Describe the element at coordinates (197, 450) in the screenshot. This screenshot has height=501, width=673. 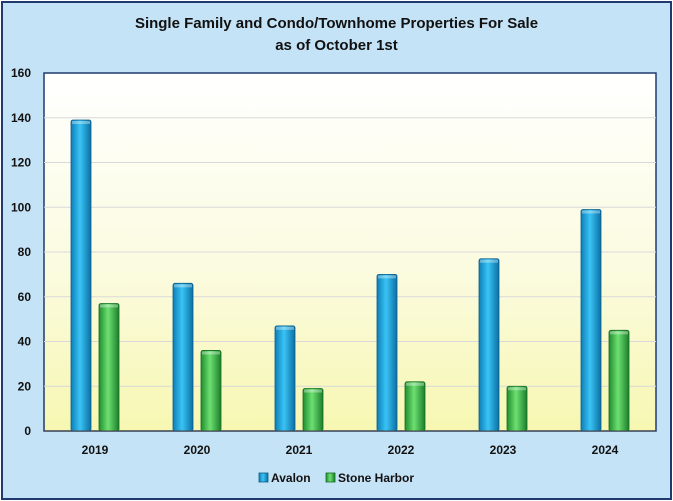
I see `x-tick-label: 2020` at that location.